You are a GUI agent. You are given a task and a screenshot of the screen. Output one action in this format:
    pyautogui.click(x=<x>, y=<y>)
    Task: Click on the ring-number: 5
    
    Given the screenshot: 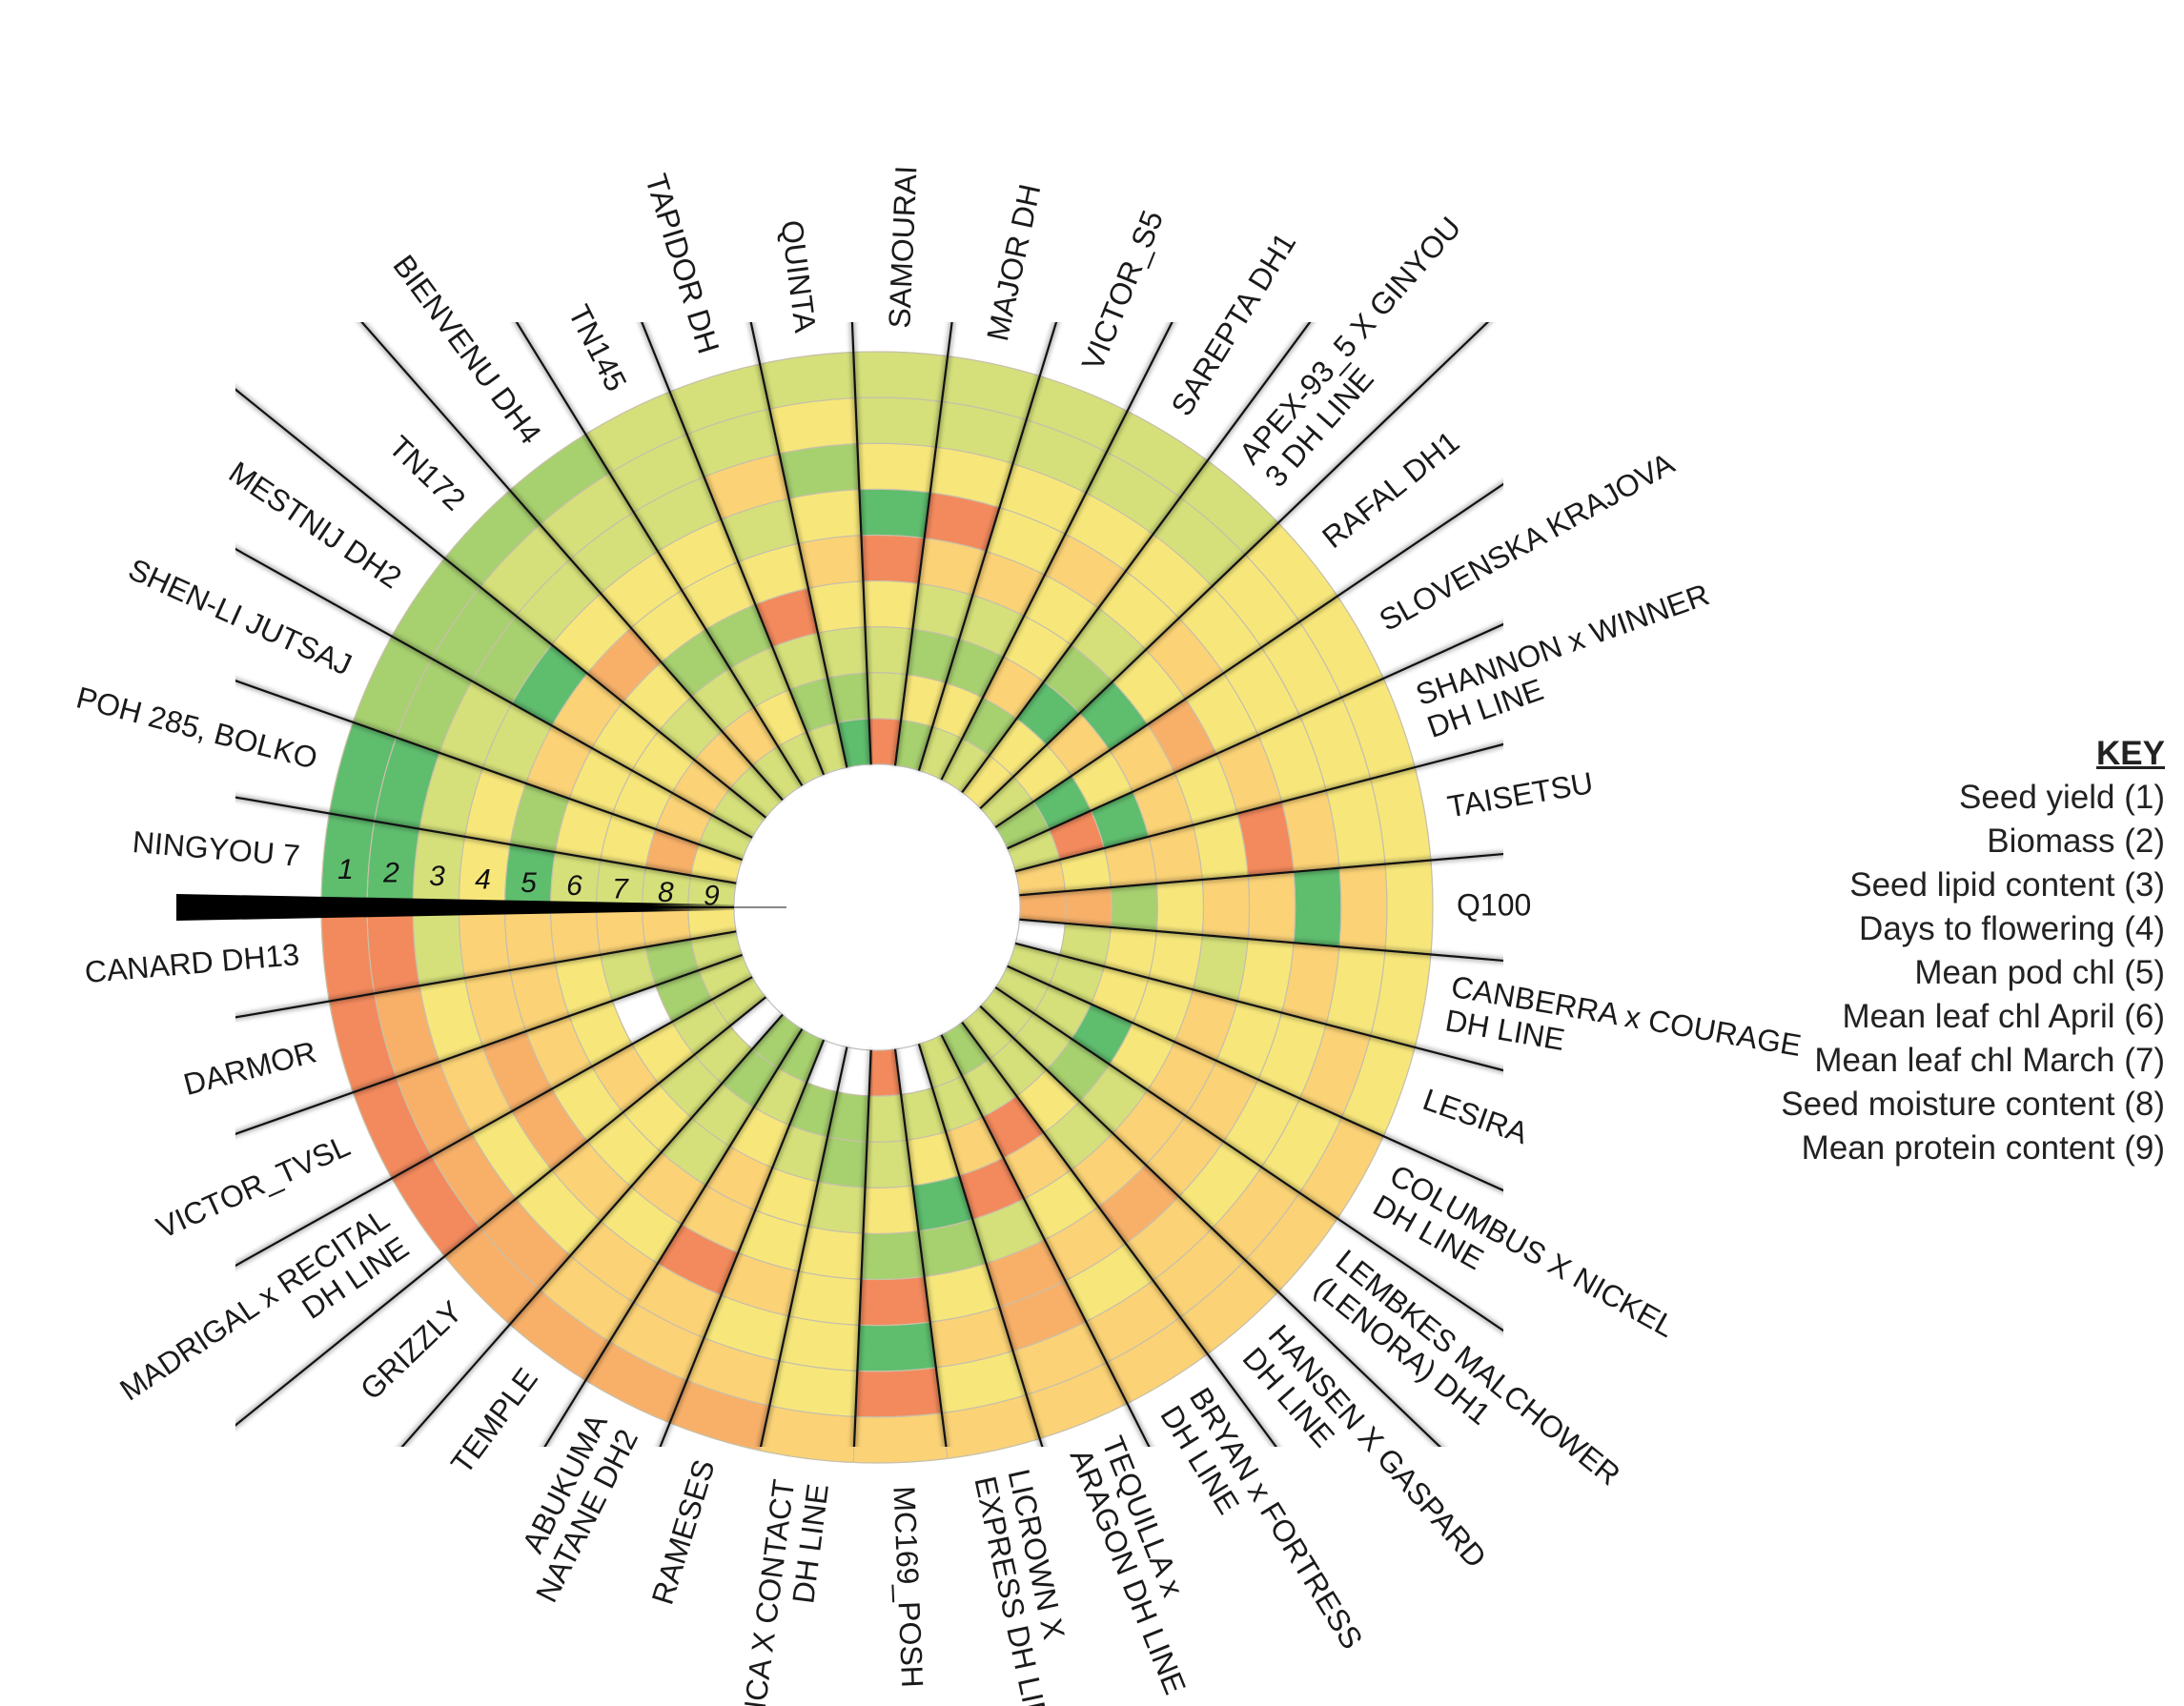 What is the action you would take?
    pyautogui.click(x=528, y=883)
    